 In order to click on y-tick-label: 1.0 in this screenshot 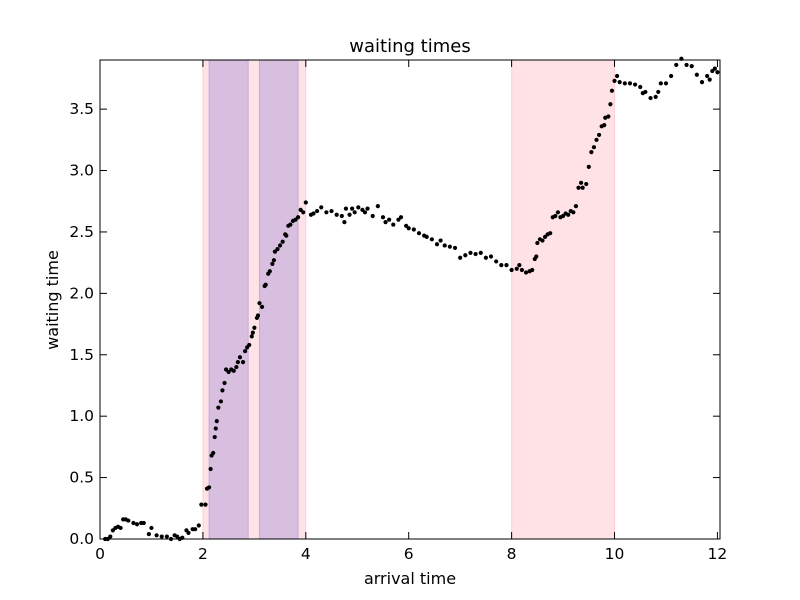, I will do `click(81, 416)`.